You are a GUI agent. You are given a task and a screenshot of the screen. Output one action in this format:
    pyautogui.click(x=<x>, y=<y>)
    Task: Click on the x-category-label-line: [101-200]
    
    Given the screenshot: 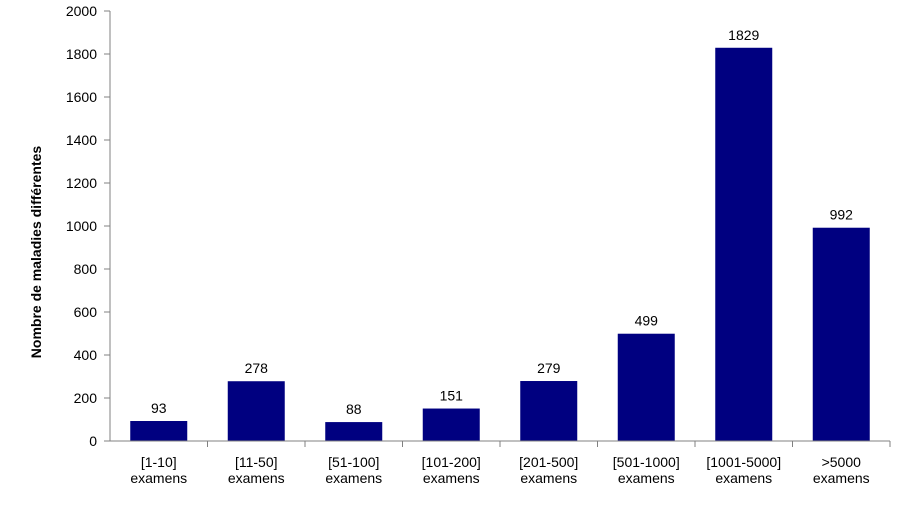 What is the action you would take?
    pyautogui.click(x=451, y=462)
    